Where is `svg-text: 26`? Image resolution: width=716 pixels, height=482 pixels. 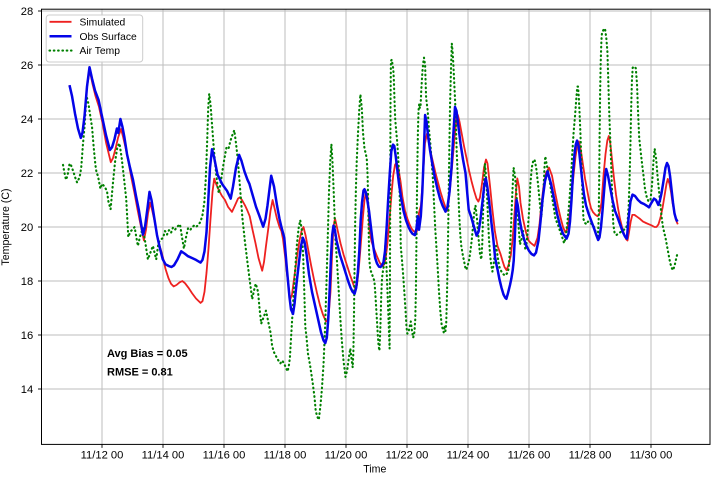 svg-text: 26 is located at coordinates (27, 66).